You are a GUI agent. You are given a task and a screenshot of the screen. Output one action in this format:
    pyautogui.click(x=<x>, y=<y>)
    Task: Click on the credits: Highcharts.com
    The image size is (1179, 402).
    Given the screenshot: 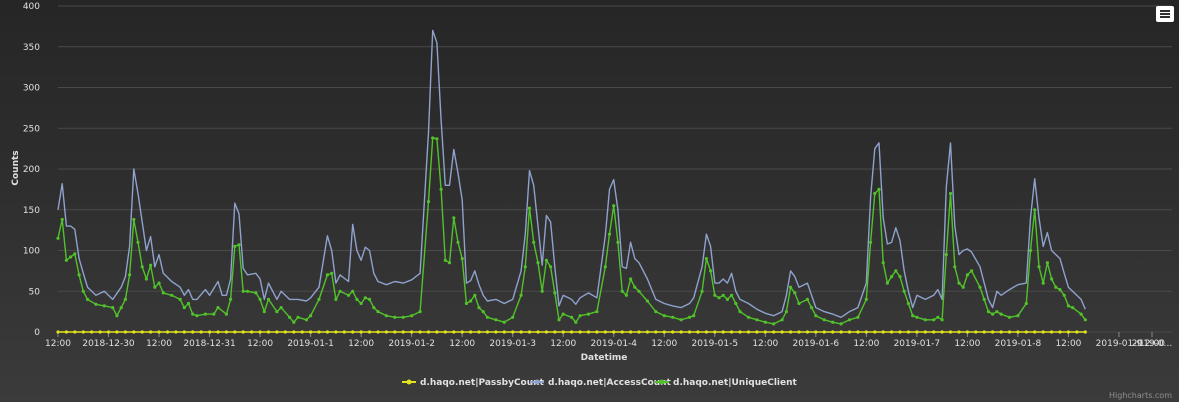 What is the action you would take?
    pyautogui.click(x=1140, y=395)
    